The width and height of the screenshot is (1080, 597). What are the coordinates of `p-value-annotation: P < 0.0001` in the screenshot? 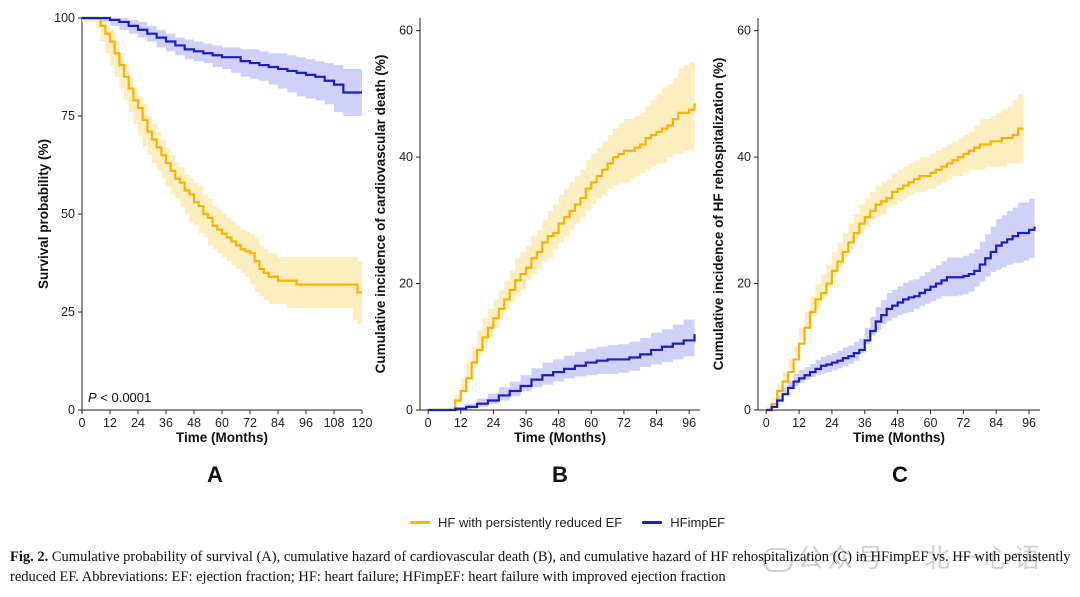 It's located at (119, 397).